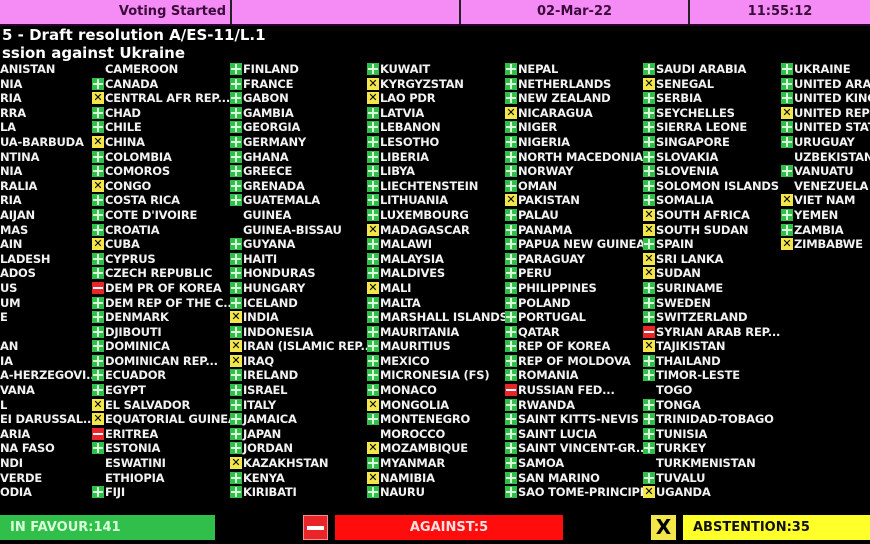  I want to click on country-name: JORDAN, so click(268, 448).